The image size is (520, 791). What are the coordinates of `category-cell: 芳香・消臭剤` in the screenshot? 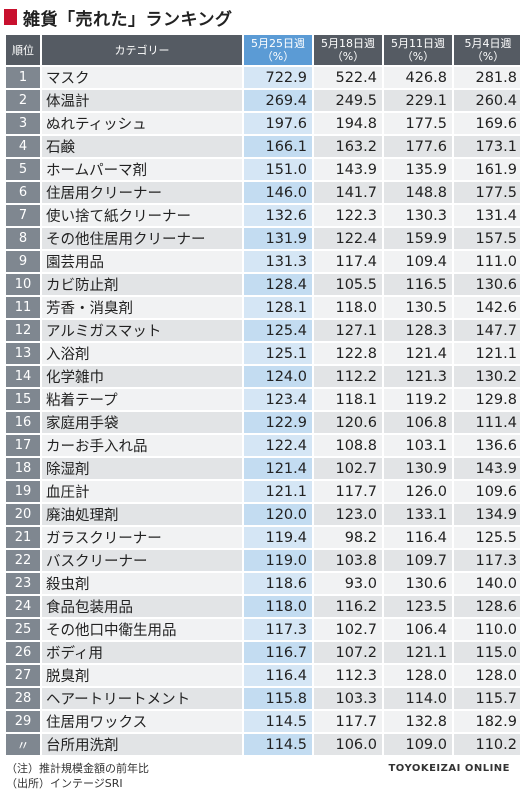 It's located at (142, 307).